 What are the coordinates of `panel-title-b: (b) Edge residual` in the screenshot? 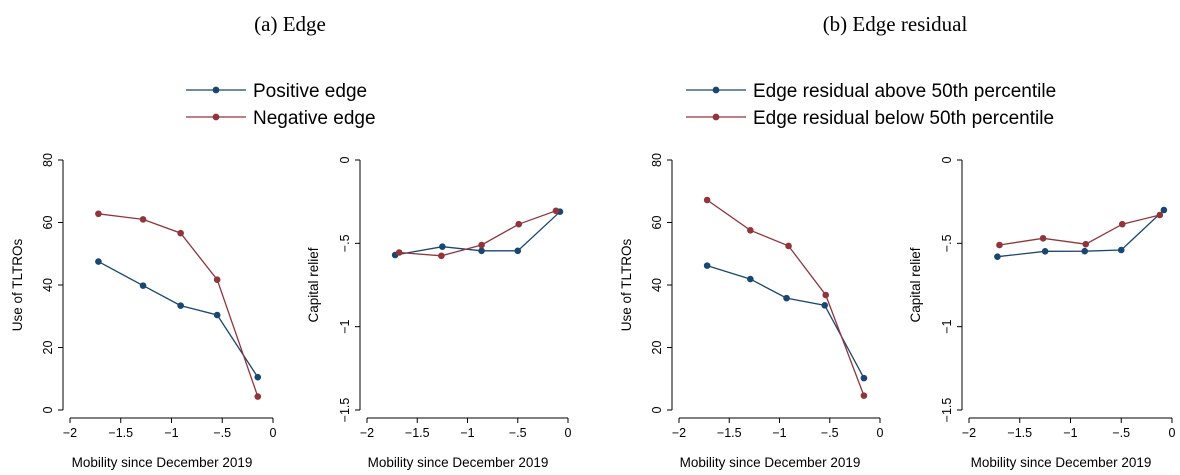 It's located at (895, 24).